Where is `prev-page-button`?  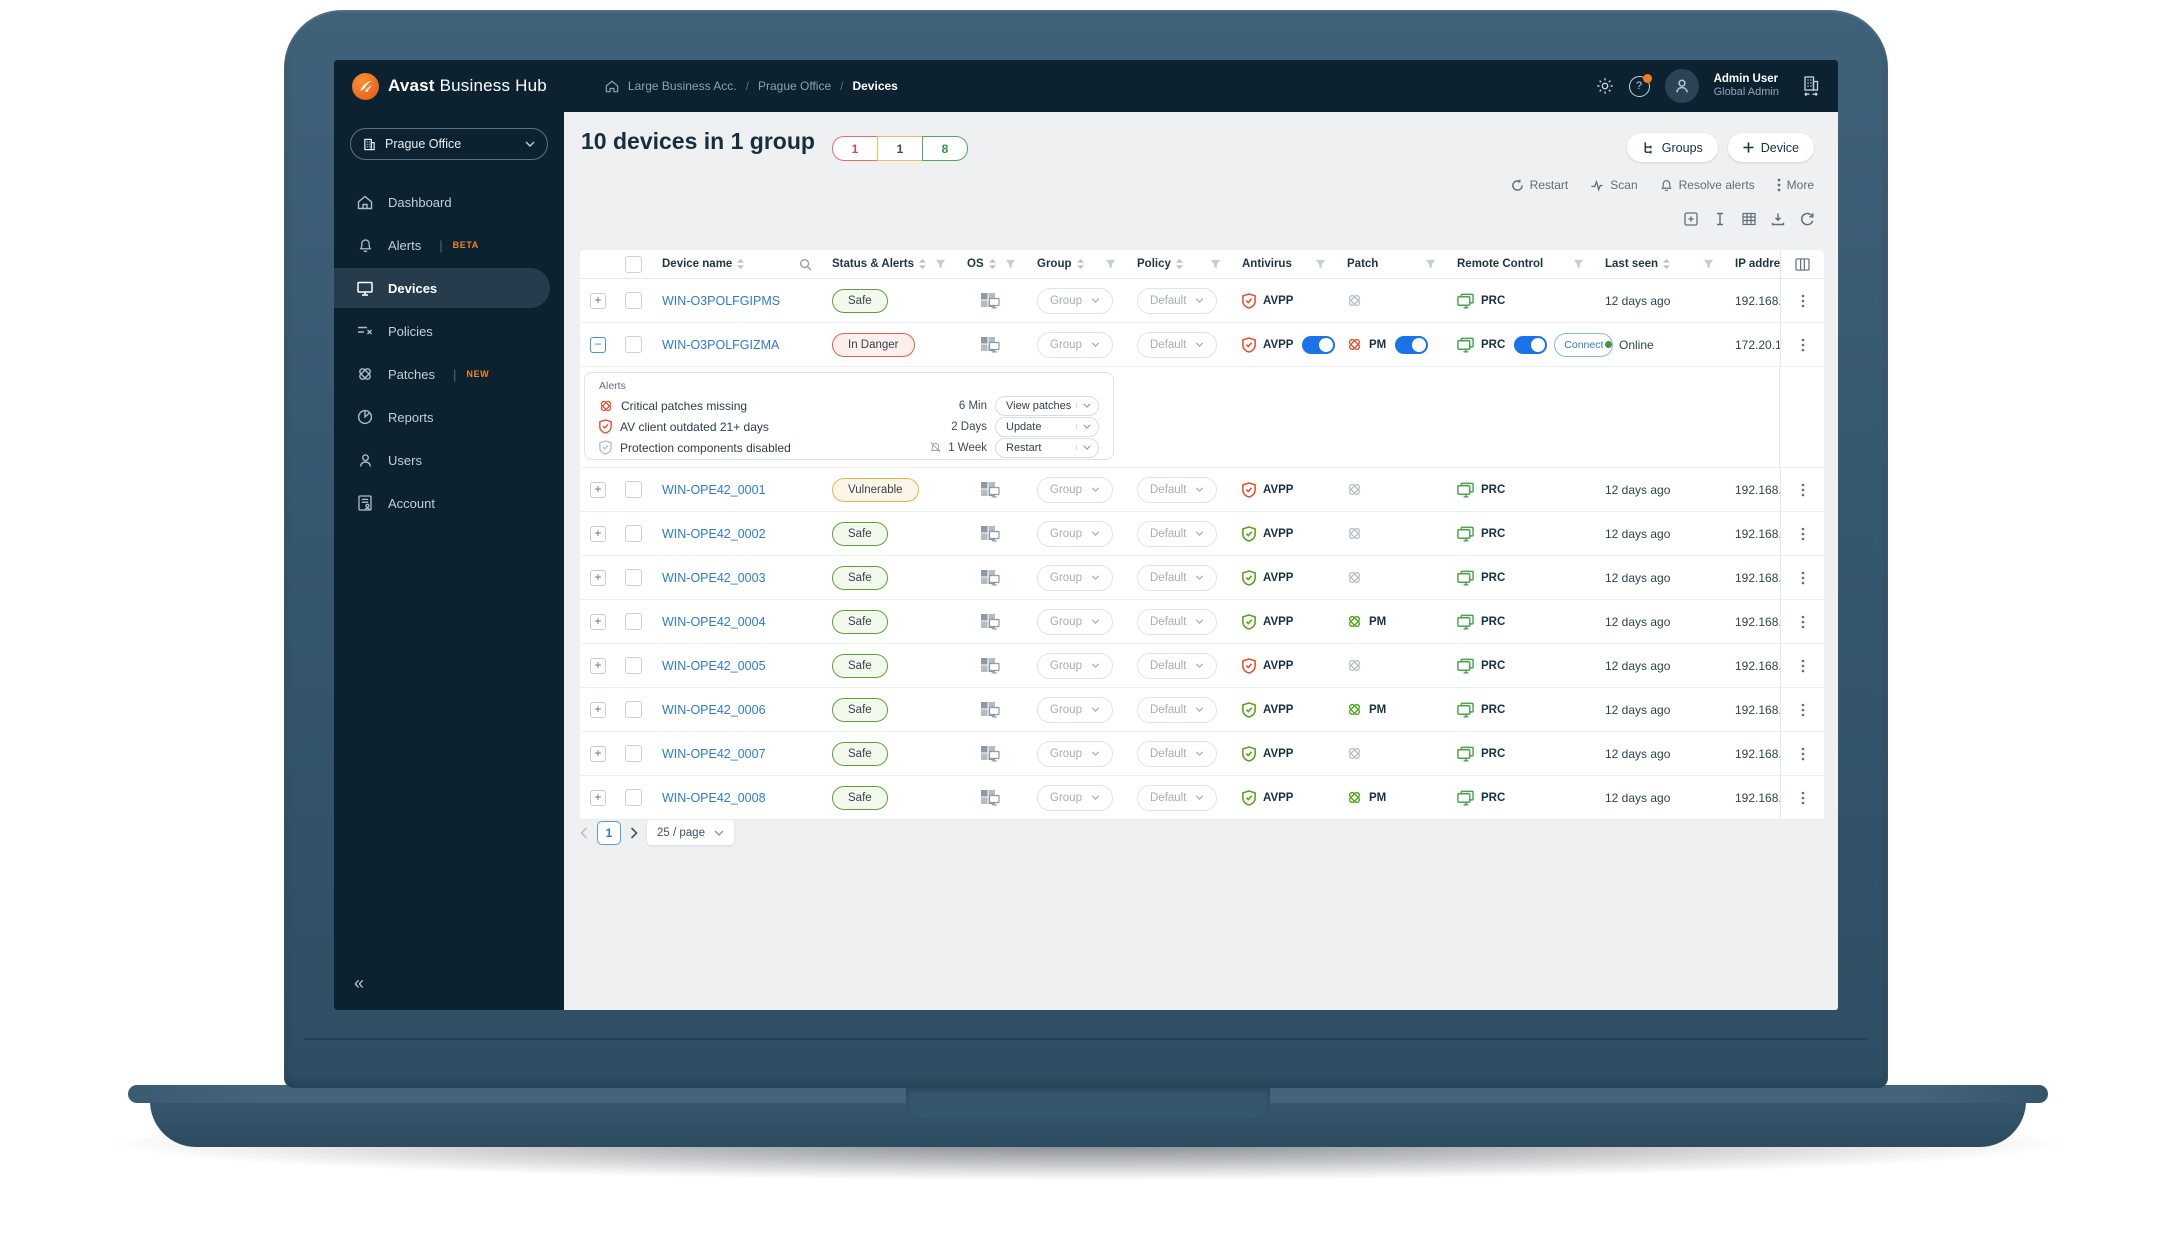 prev-page-button is located at coordinates (584, 832).